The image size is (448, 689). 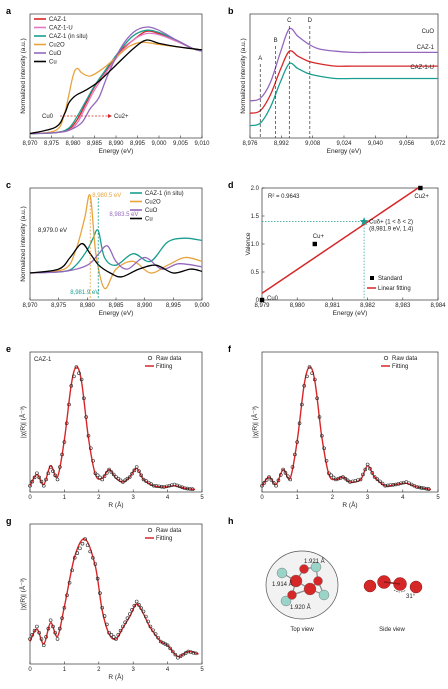 What do you see at coordinates (407, 144) in the screenshot?
I see `panel-b-xtick-label: 9,056` at bounding box center [407, 144].